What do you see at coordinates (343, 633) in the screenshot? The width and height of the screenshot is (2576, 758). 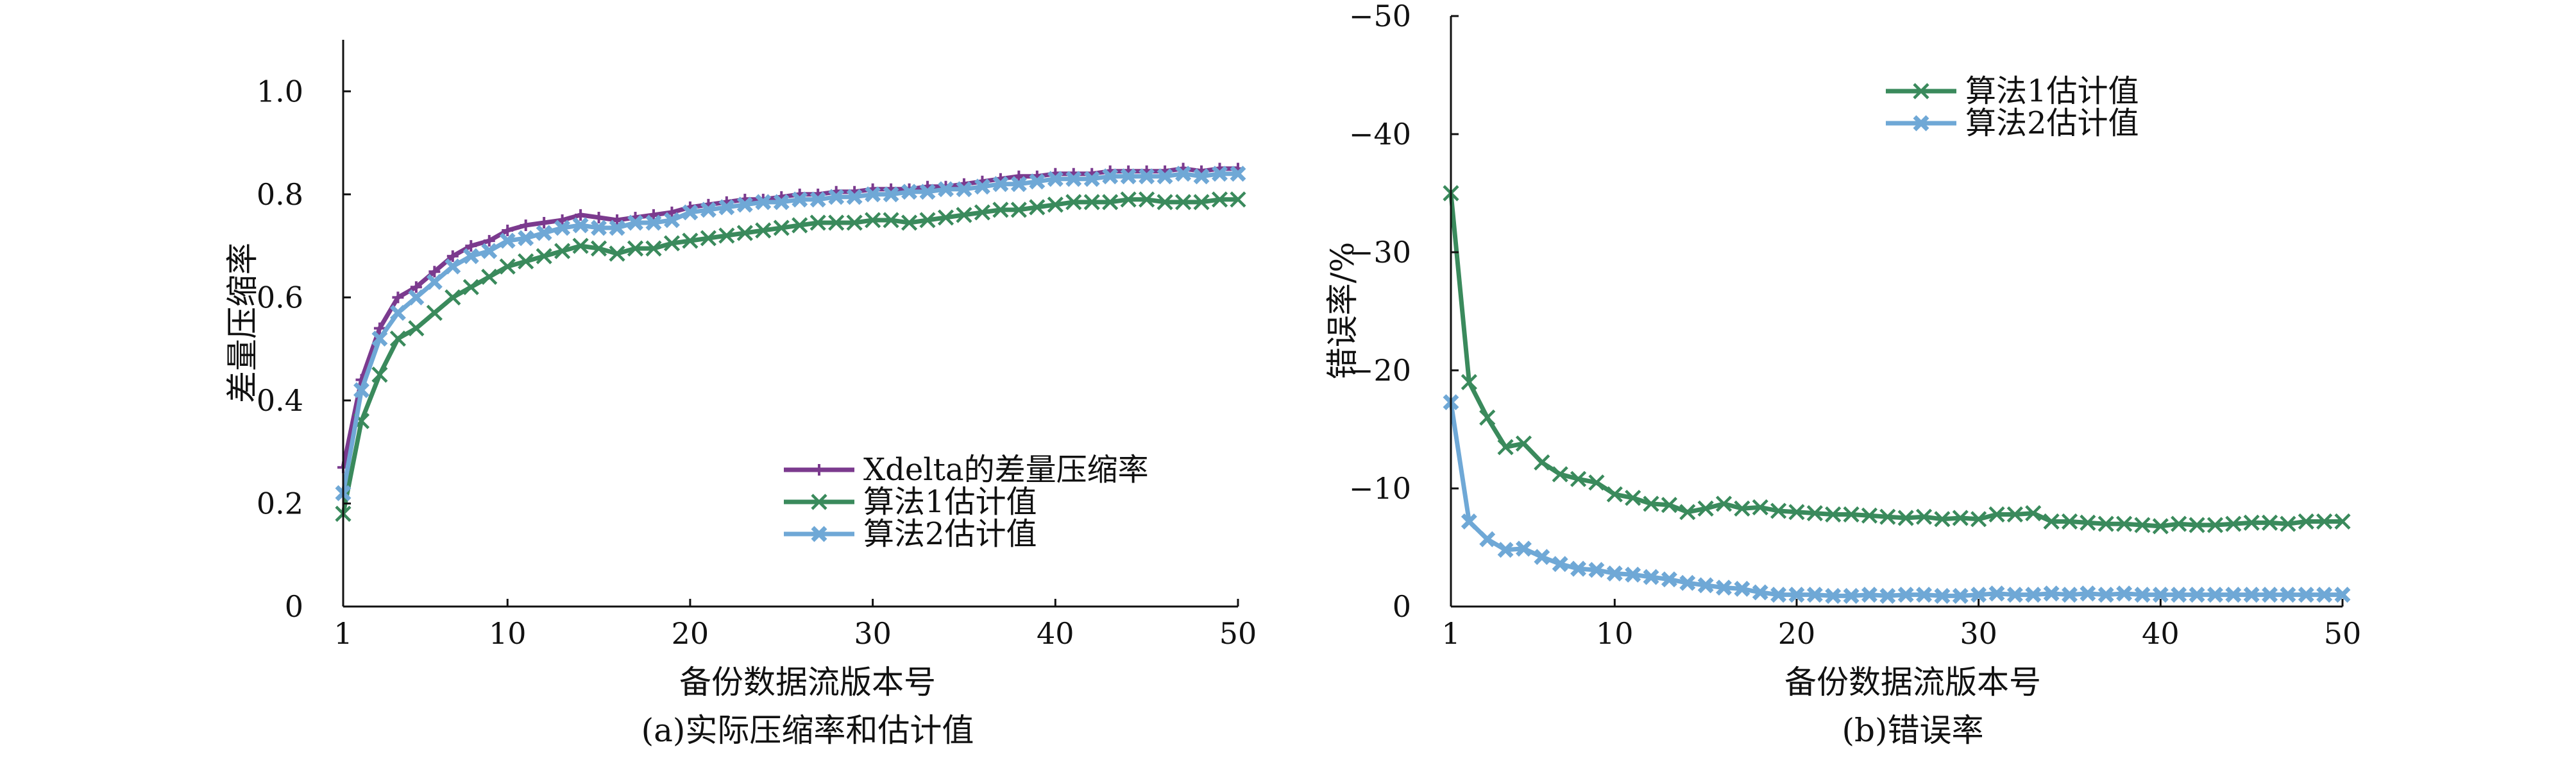 I see `panel-a-x-tick-label: 1` at bounding box center [343, 633].